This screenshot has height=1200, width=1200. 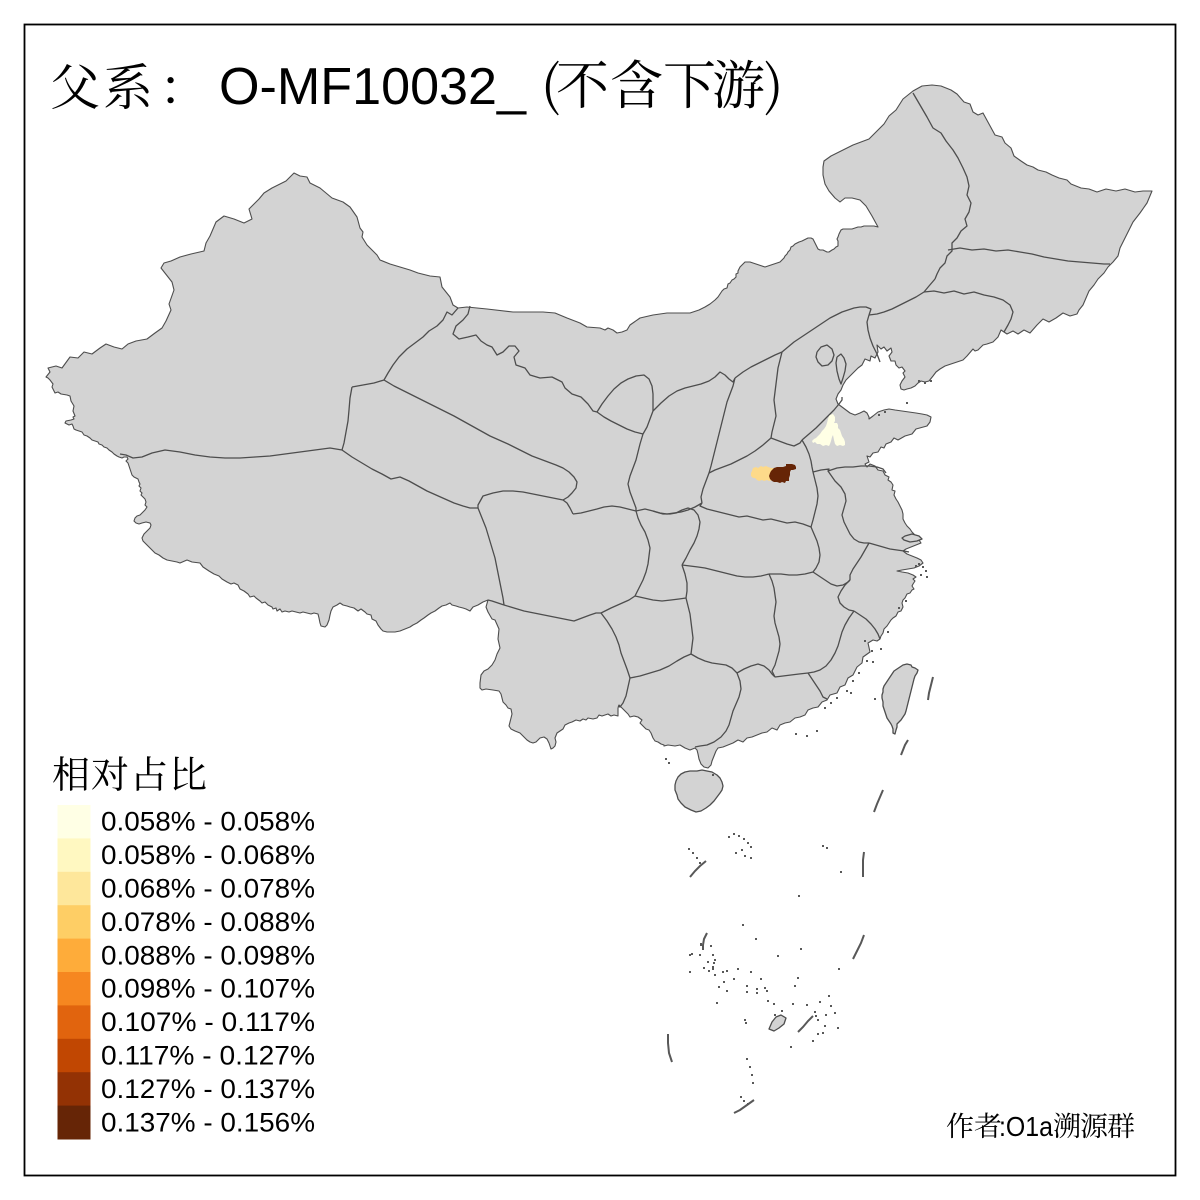 What do you see at coordinates (1026, 1126) in the screenshot?
I see `svg-text: :O1a` at bounding box center [1026, 1126].